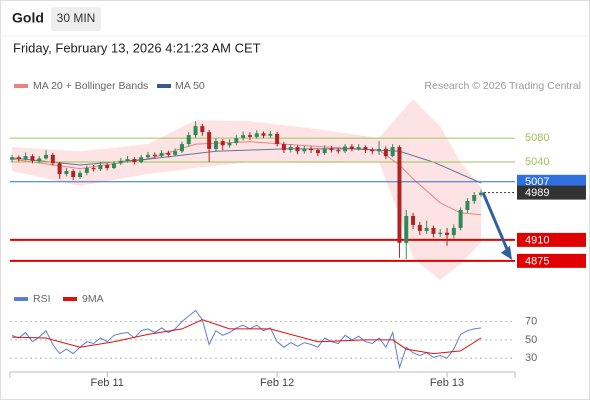 This screenshot has width=590, height=400. I want to click on legend-label: RSI, so click(42, 299).